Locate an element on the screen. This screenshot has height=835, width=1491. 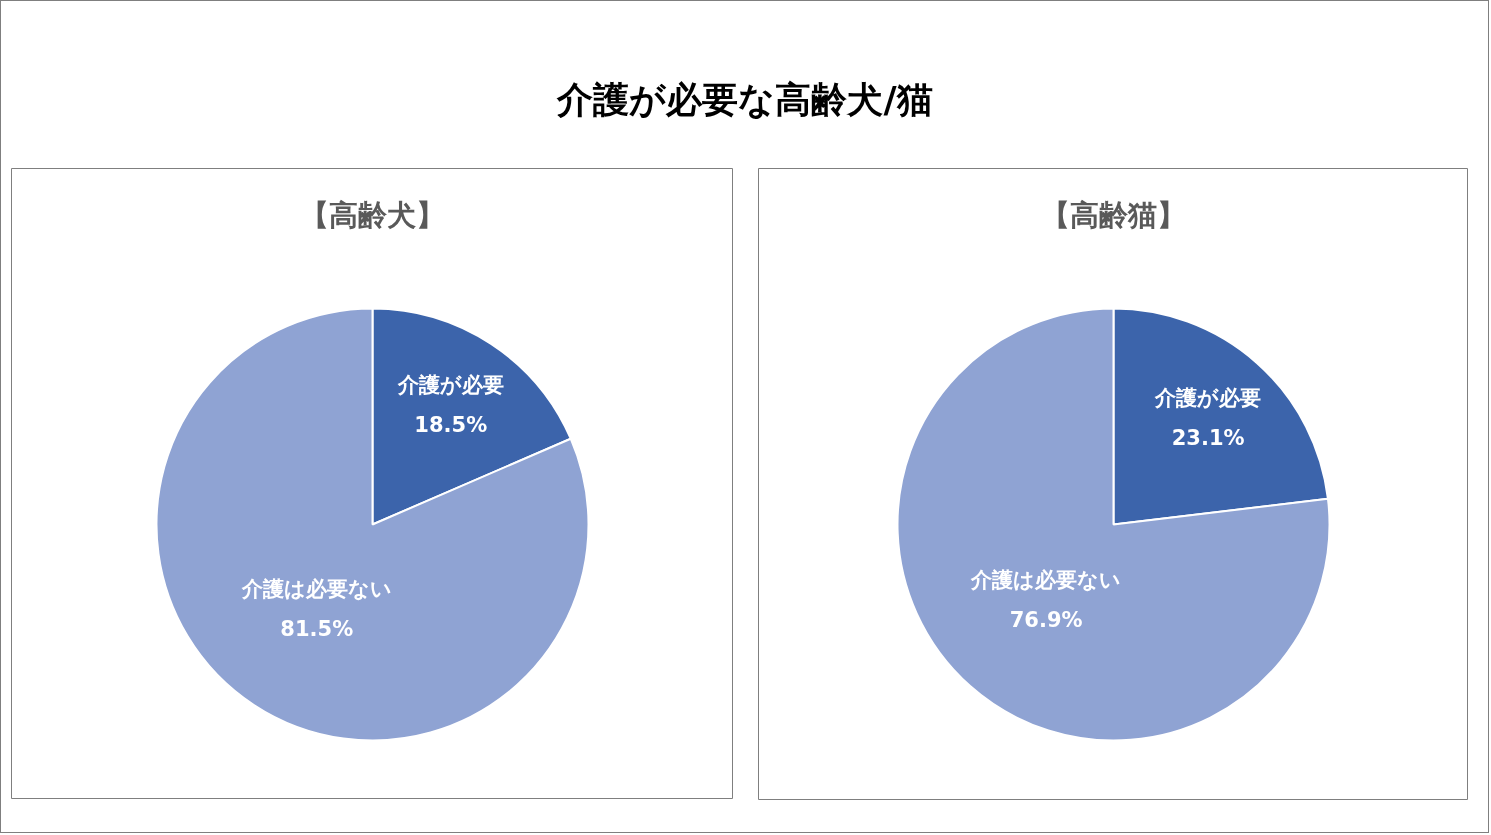
chart-title: 【高齢犬】 is located at coordinates (372, 214).